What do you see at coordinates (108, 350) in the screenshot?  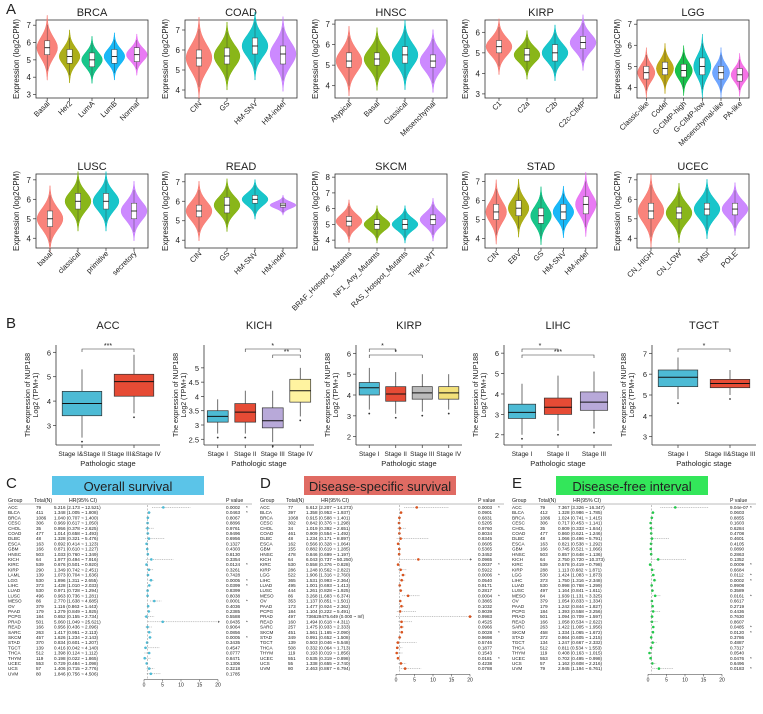 I see `sig-bracket` at bounding box center [108, 350].